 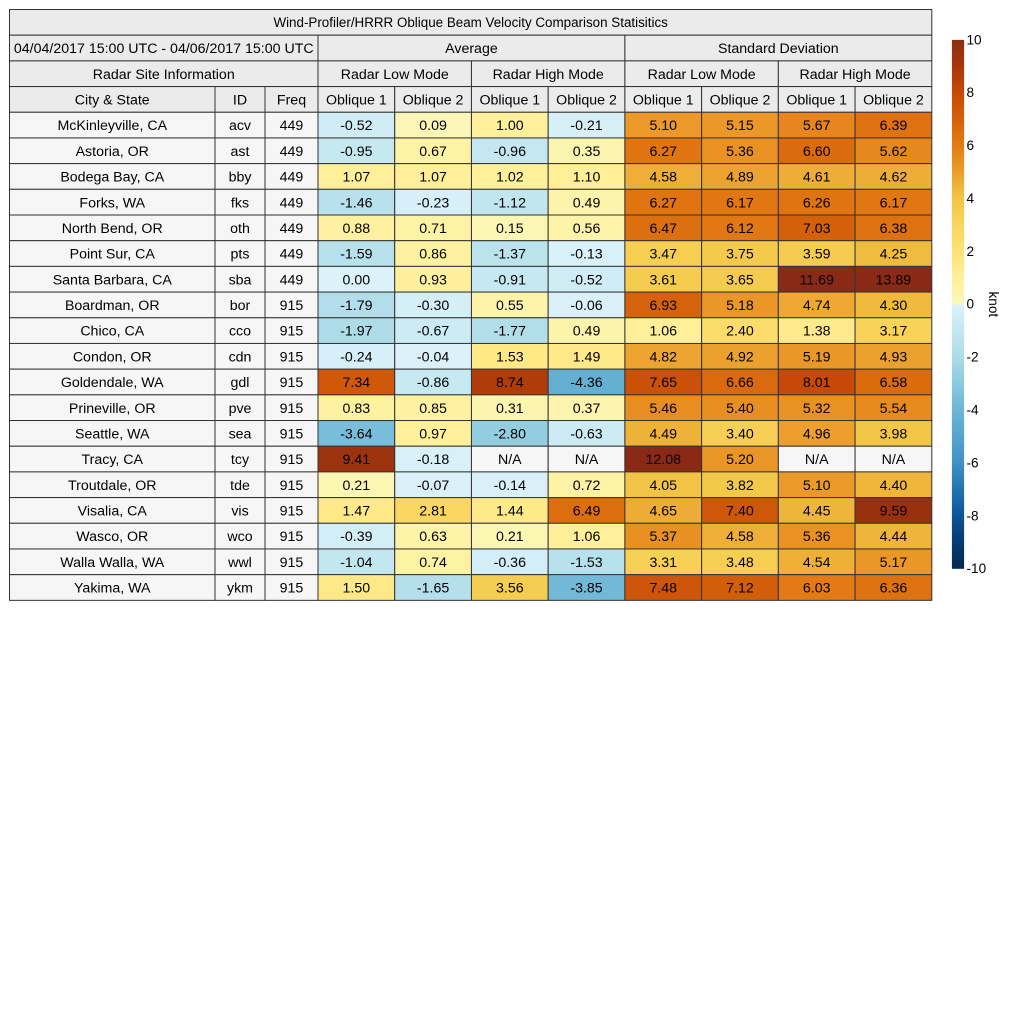 I want to click on svg-text: -0.18, so click(x=433, y=460).